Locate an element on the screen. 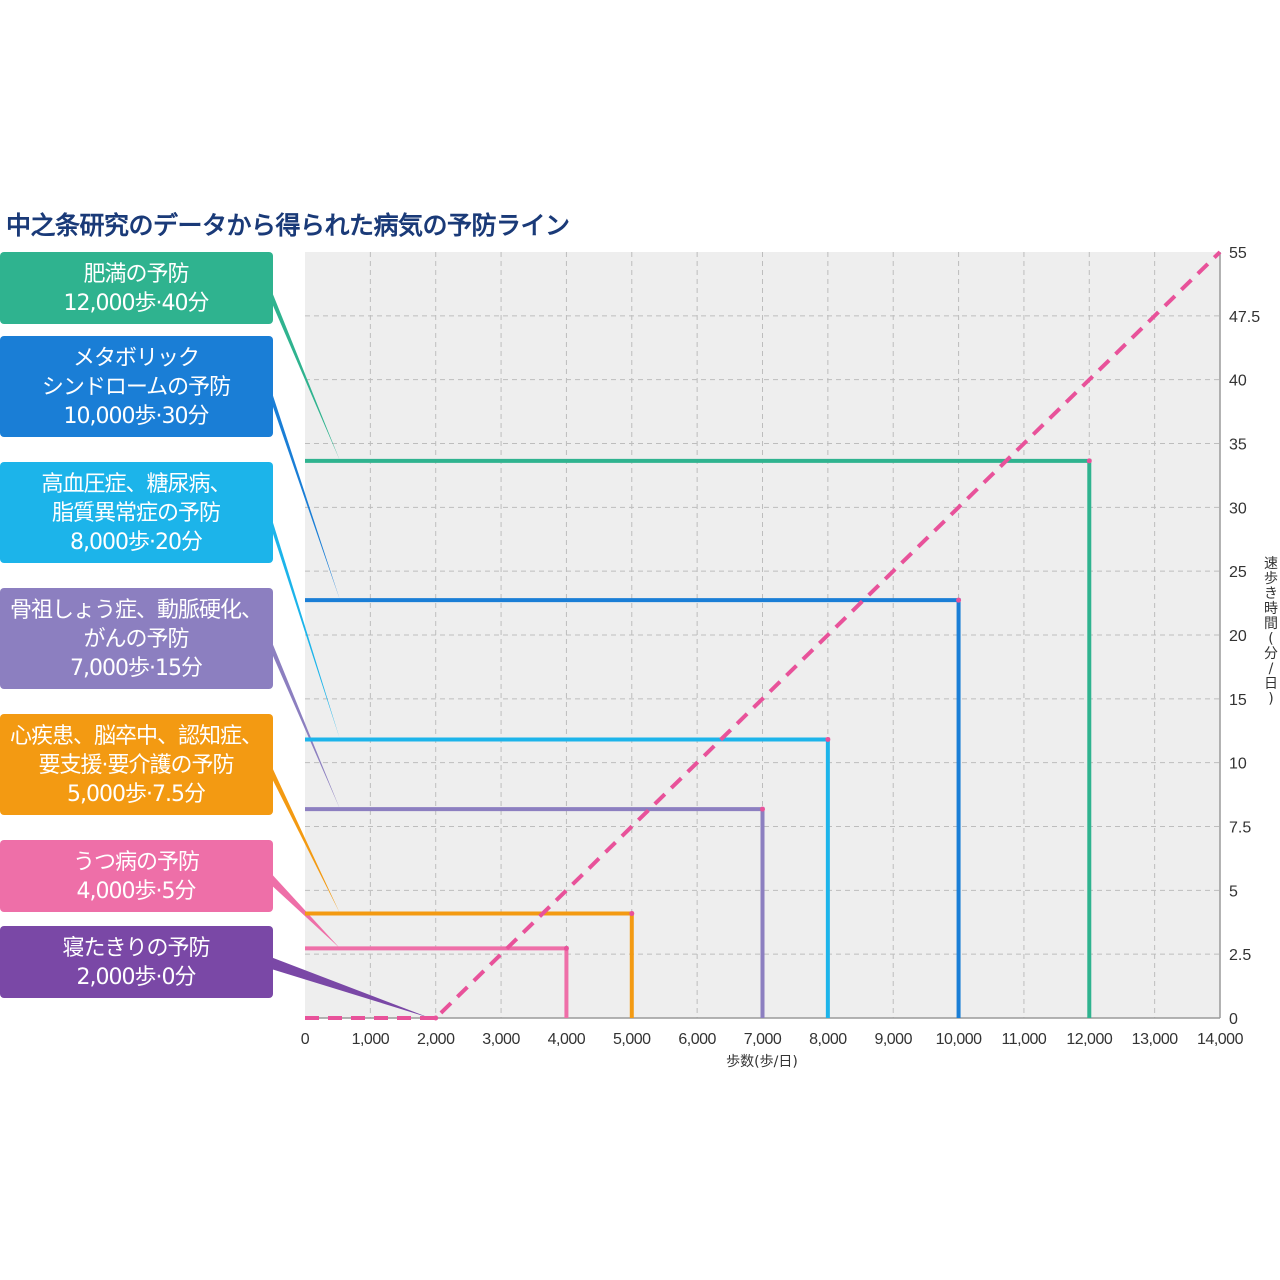  y-axis-label-char: ( is located at coordinates (1270, 639).